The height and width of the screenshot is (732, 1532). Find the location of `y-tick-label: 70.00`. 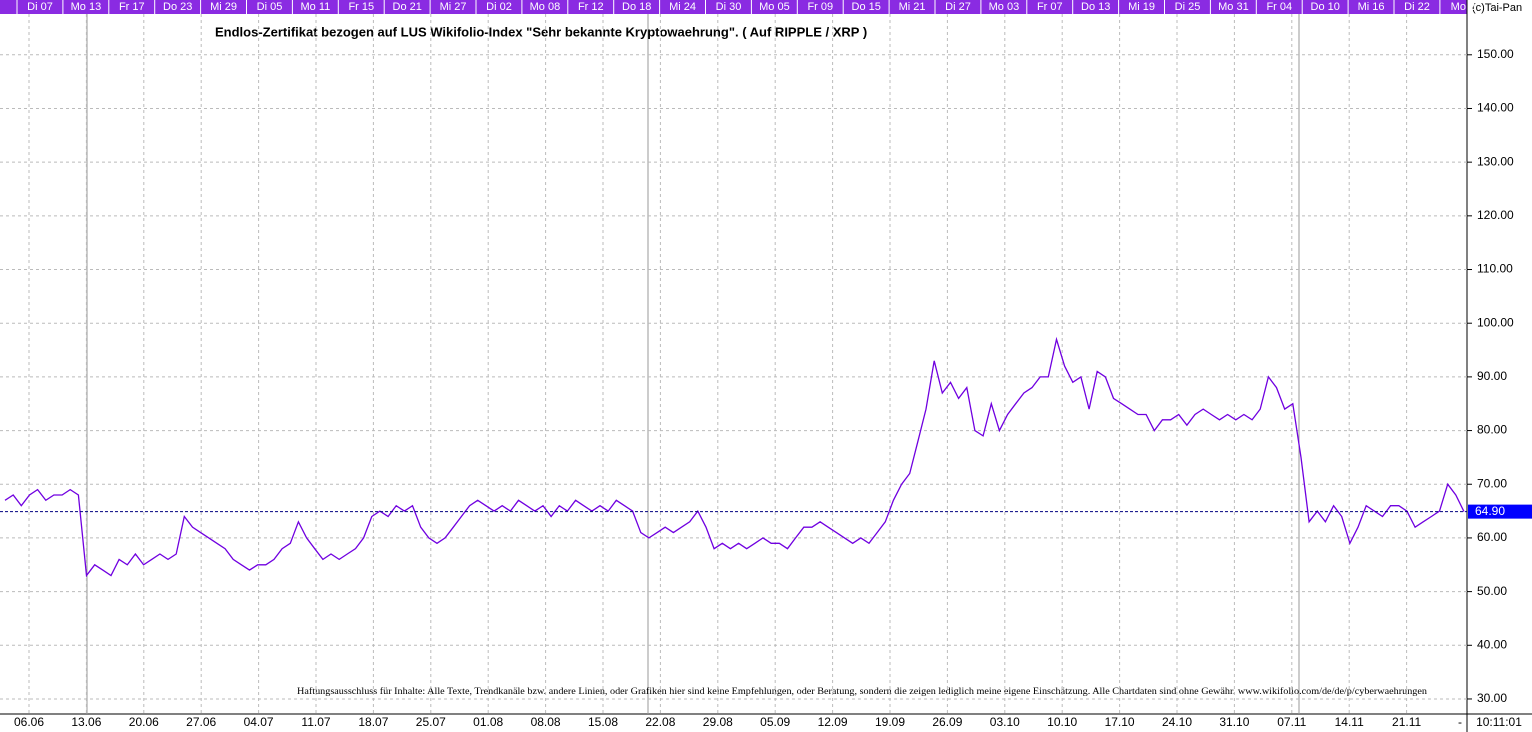

y-tick-label: 70.00 is located at coordinates (1492, 483).